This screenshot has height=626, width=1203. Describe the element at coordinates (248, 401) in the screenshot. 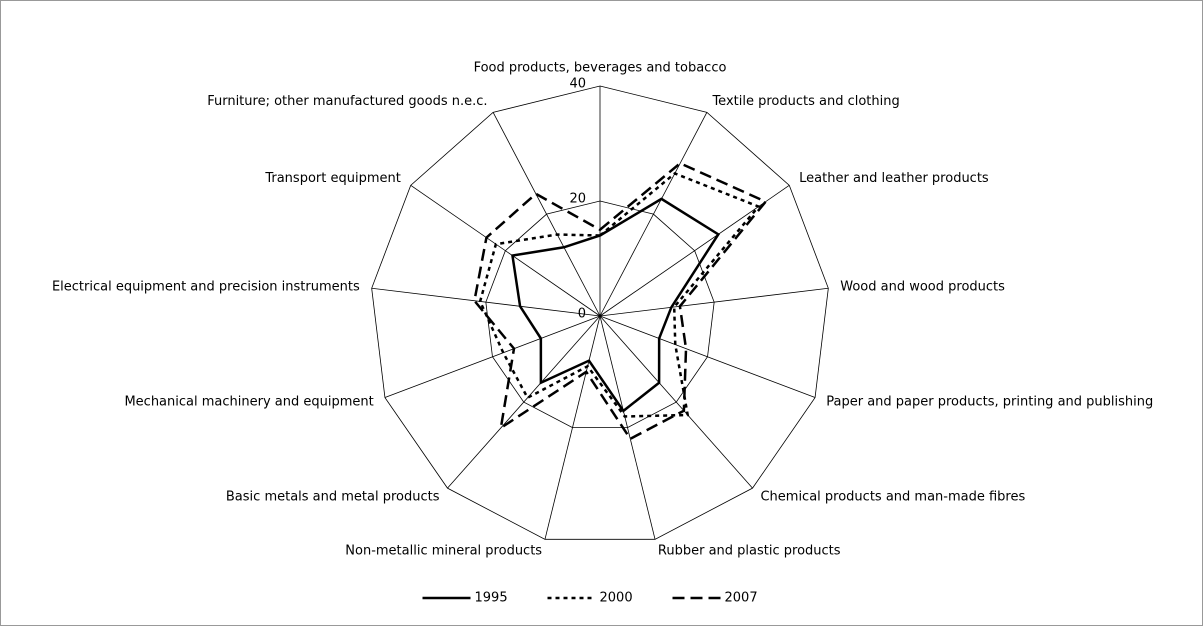

I see `category-label: Mechanical machinery and equipment` at that location.